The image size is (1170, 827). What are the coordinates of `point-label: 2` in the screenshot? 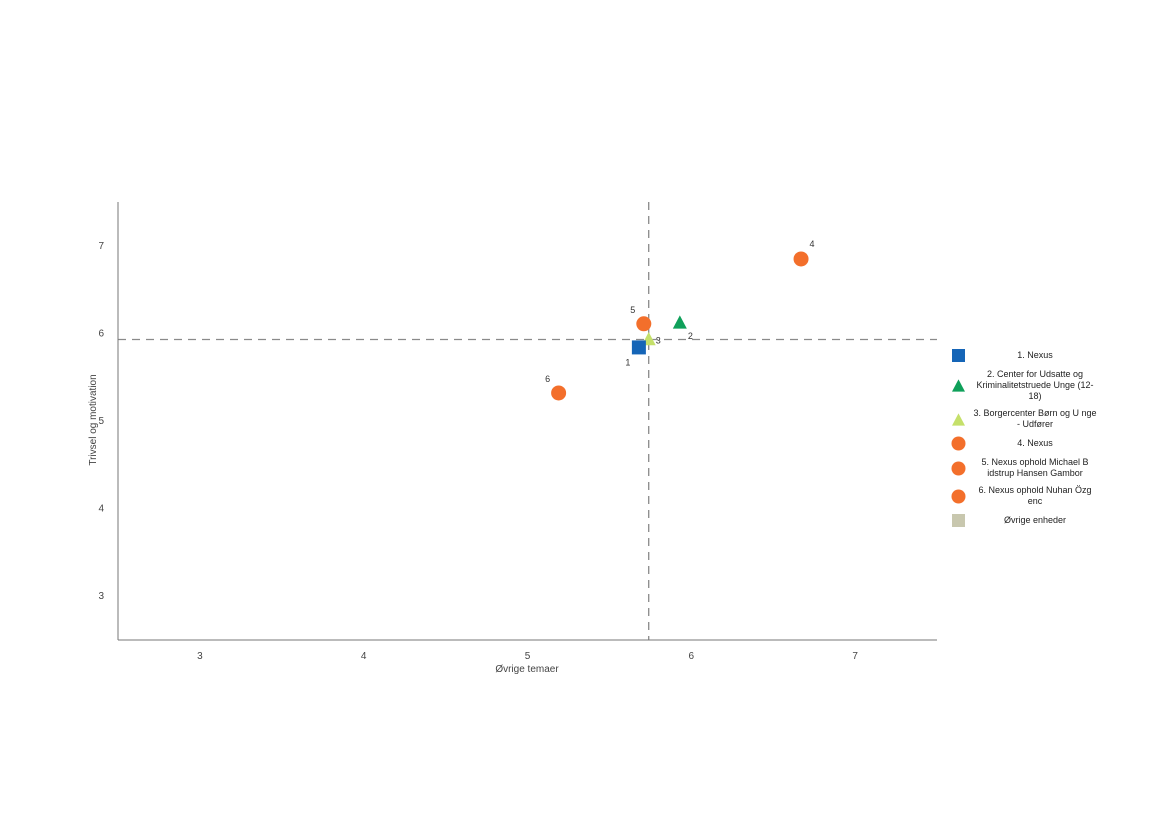 It's located at (690, 336).